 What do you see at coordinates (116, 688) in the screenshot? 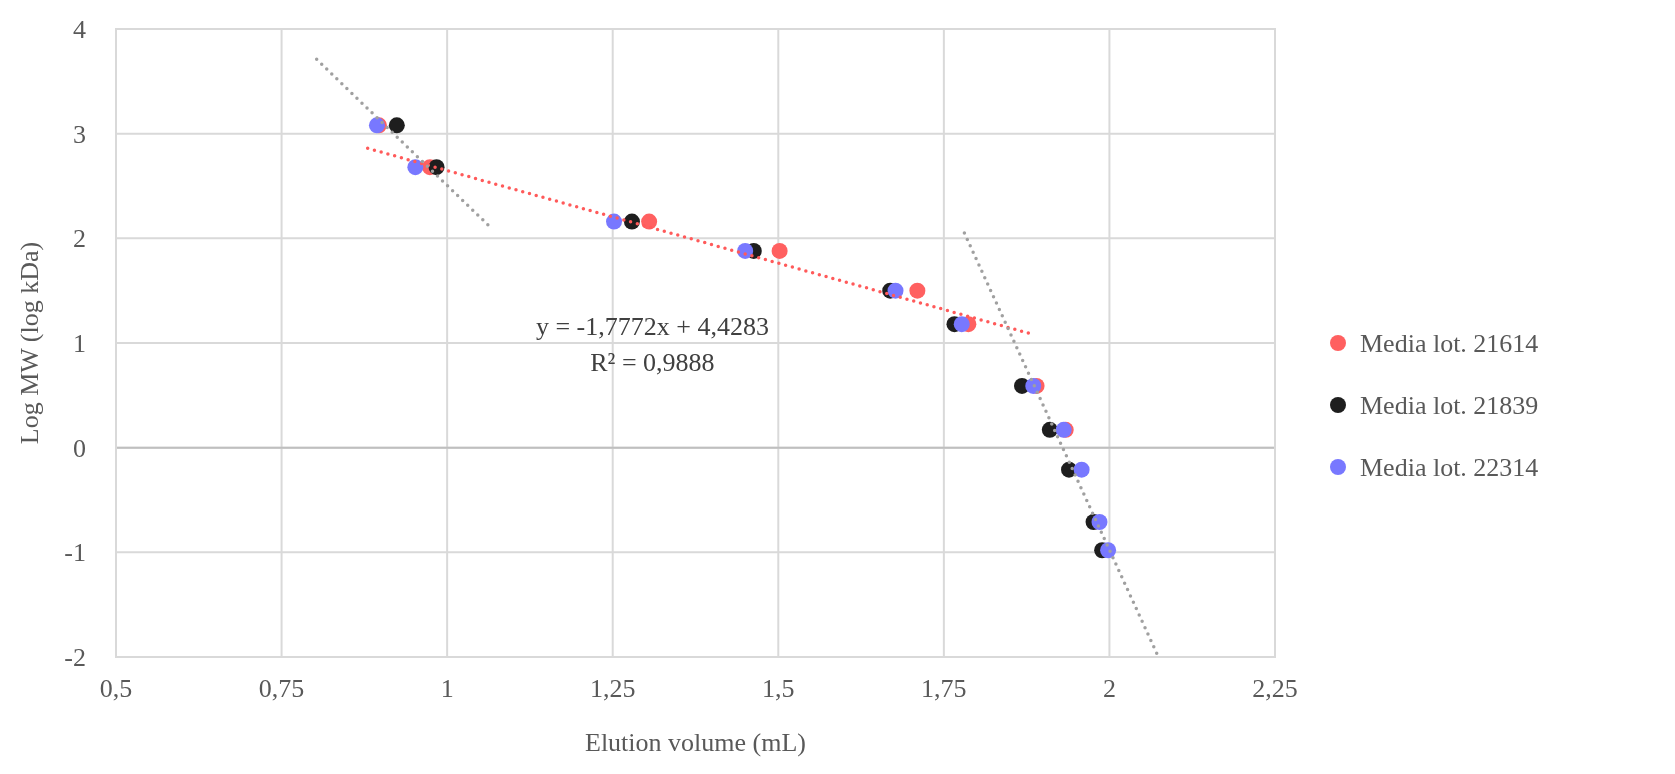
I see `x-tick-label: 0,5` at bounding box center [116, 688].